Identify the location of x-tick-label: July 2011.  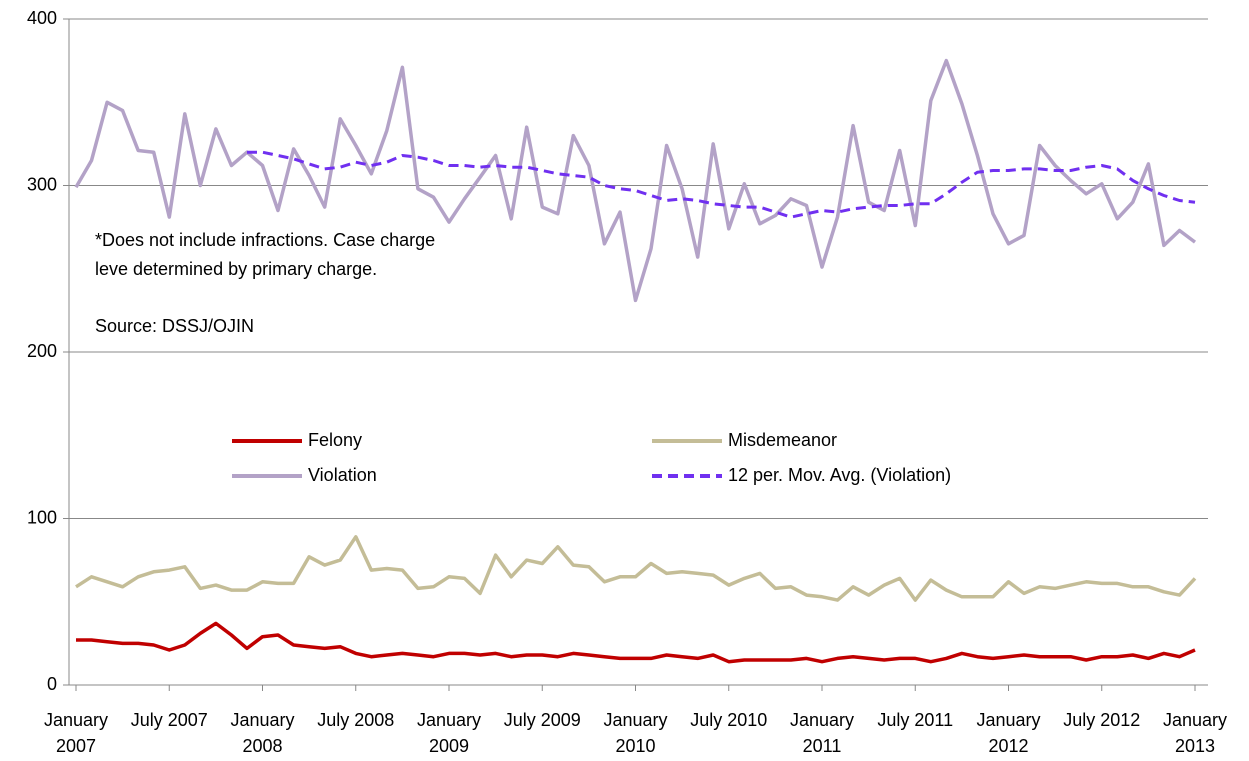
(915, 720).